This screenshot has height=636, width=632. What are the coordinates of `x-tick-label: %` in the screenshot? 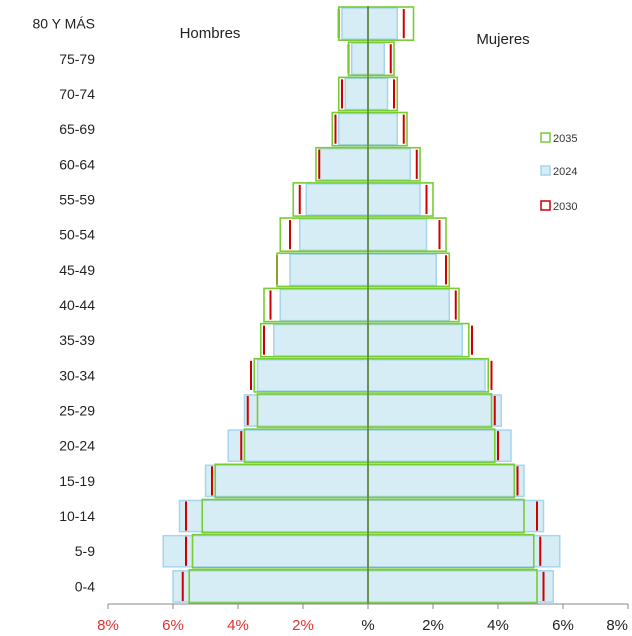 It's located at (367, 625).